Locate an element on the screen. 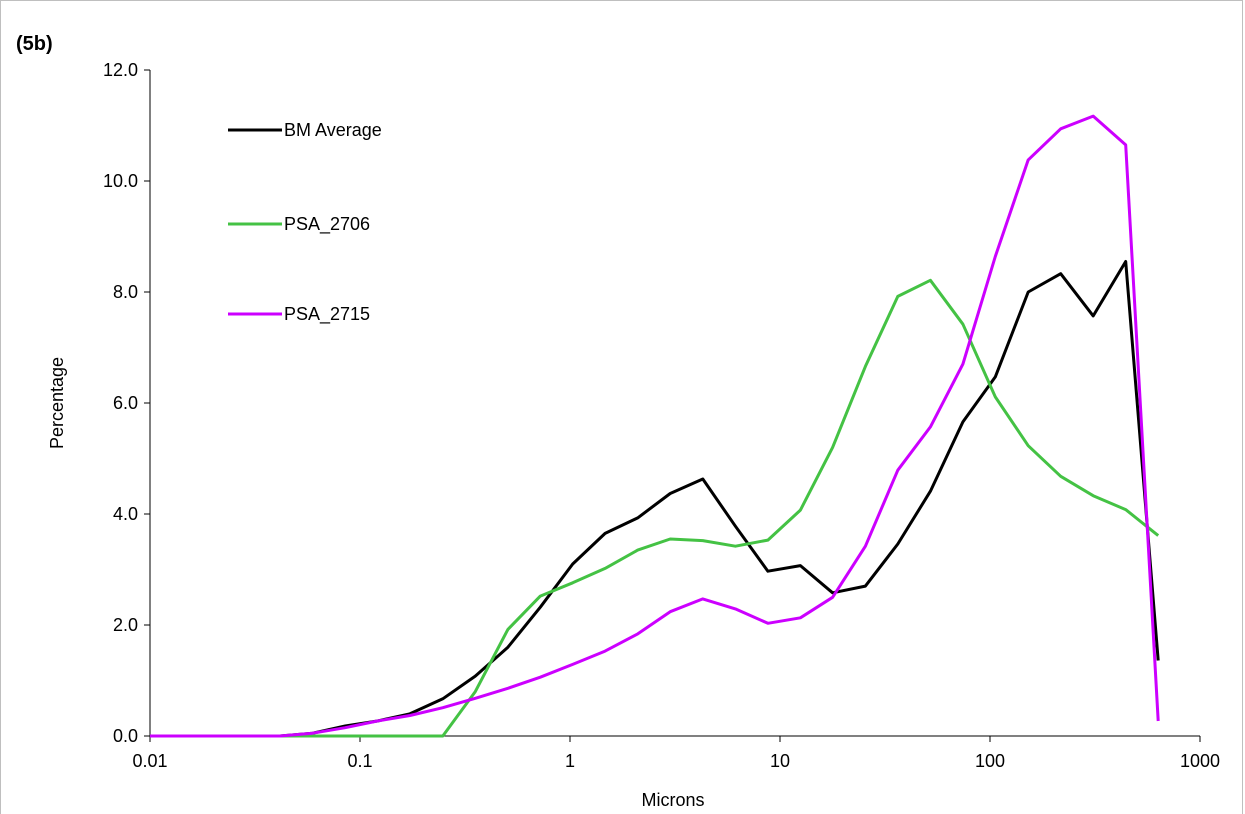  legend-label: PSA_2715 is located at coordinates (327, 314).